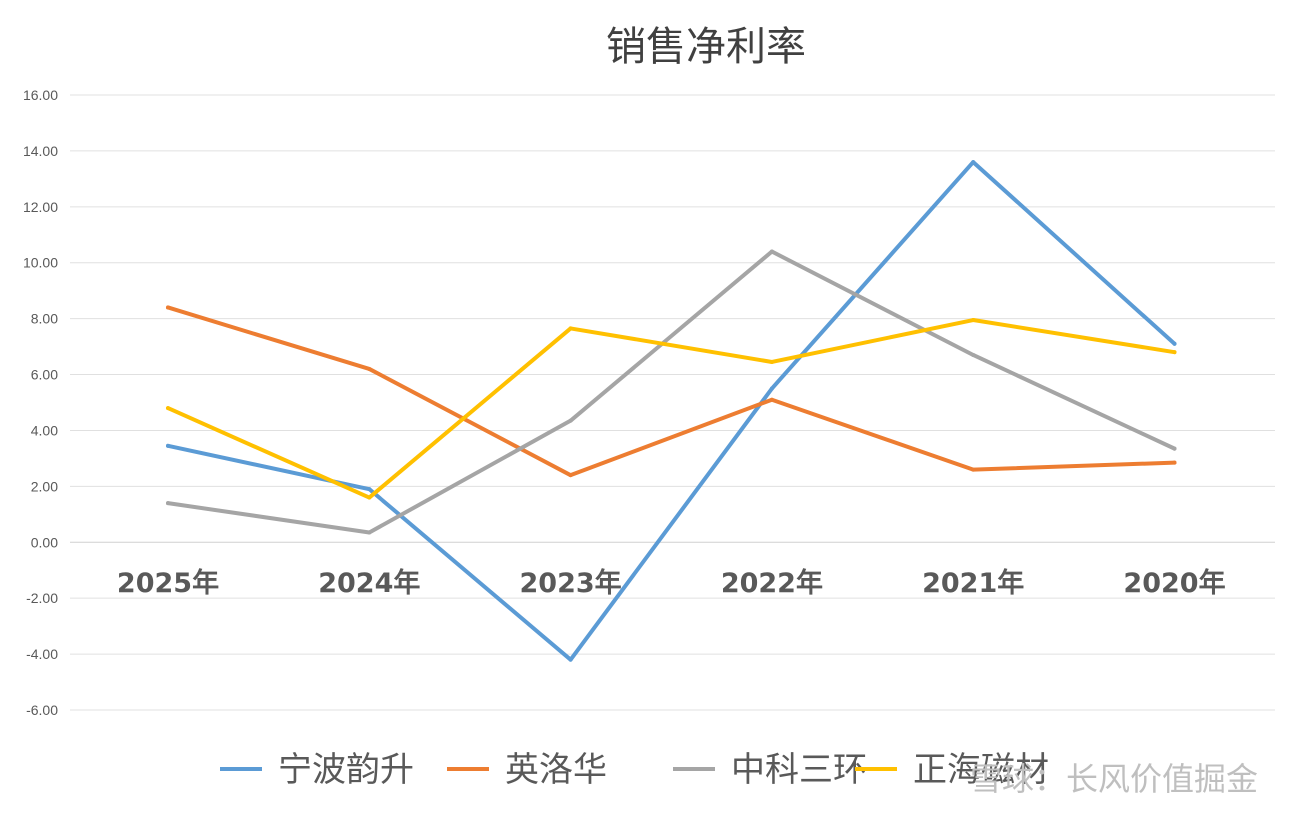 The height and width of the screenshot is (817, 1297). I want to click on y-tick-label: -4.00, so click(42, 654).